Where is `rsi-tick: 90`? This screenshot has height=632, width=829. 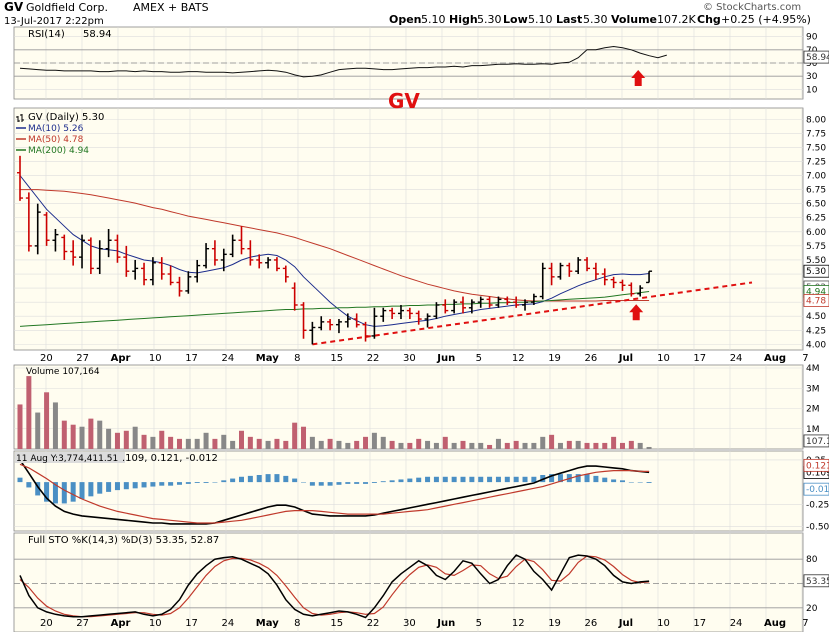
rsi-tick: 90 is located at coordinates (812, 38).